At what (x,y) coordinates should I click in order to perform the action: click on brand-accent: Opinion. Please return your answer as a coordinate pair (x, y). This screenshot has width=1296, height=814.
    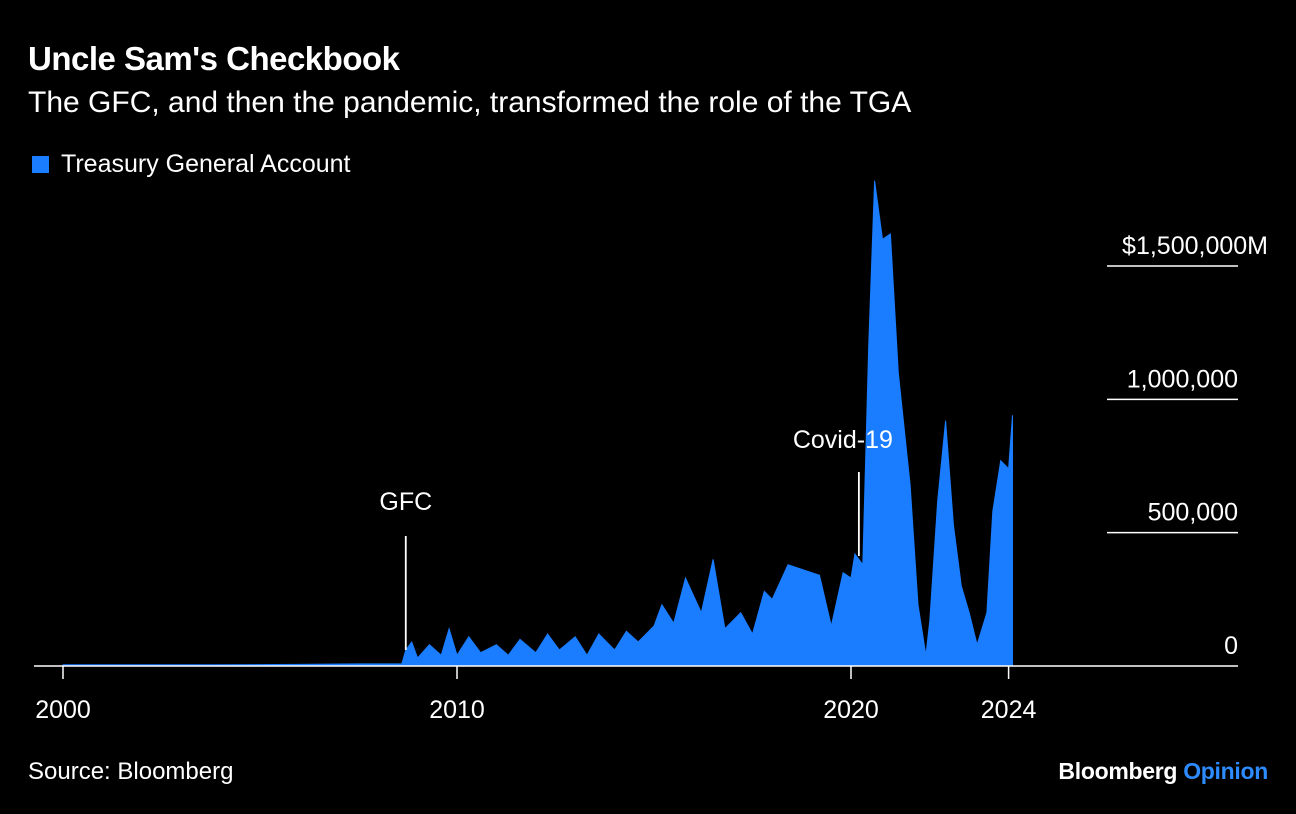
    Looking at the image, I should click on (1225, 771).